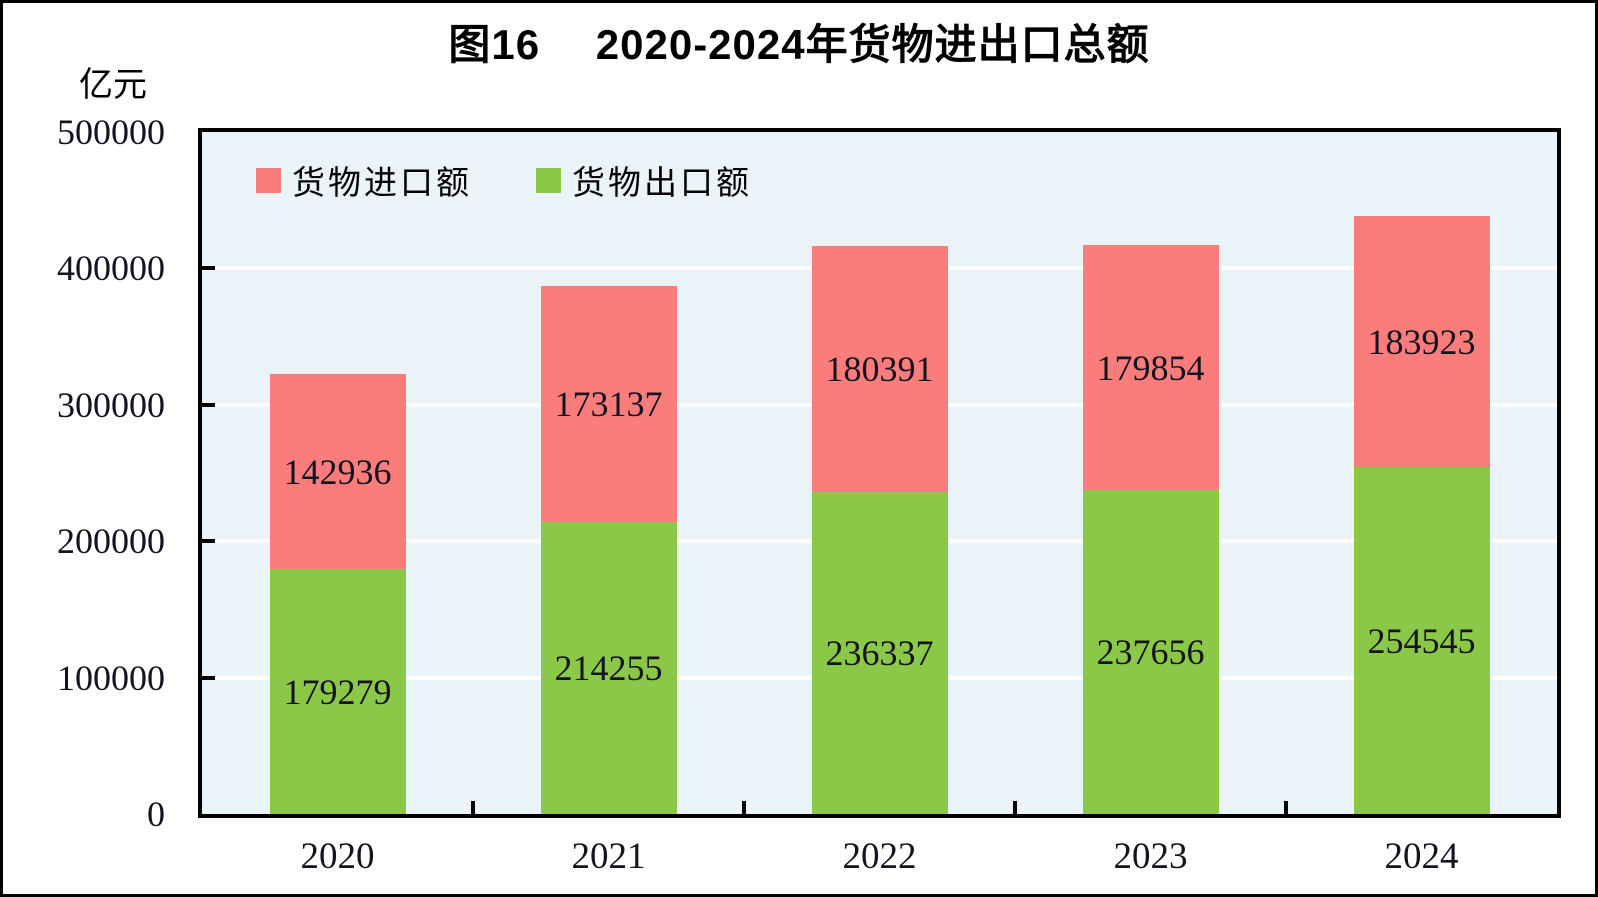 This screenshot has height=897, width=1598. I want to click on legend-swatch-货物出口额, so click(548, 180).